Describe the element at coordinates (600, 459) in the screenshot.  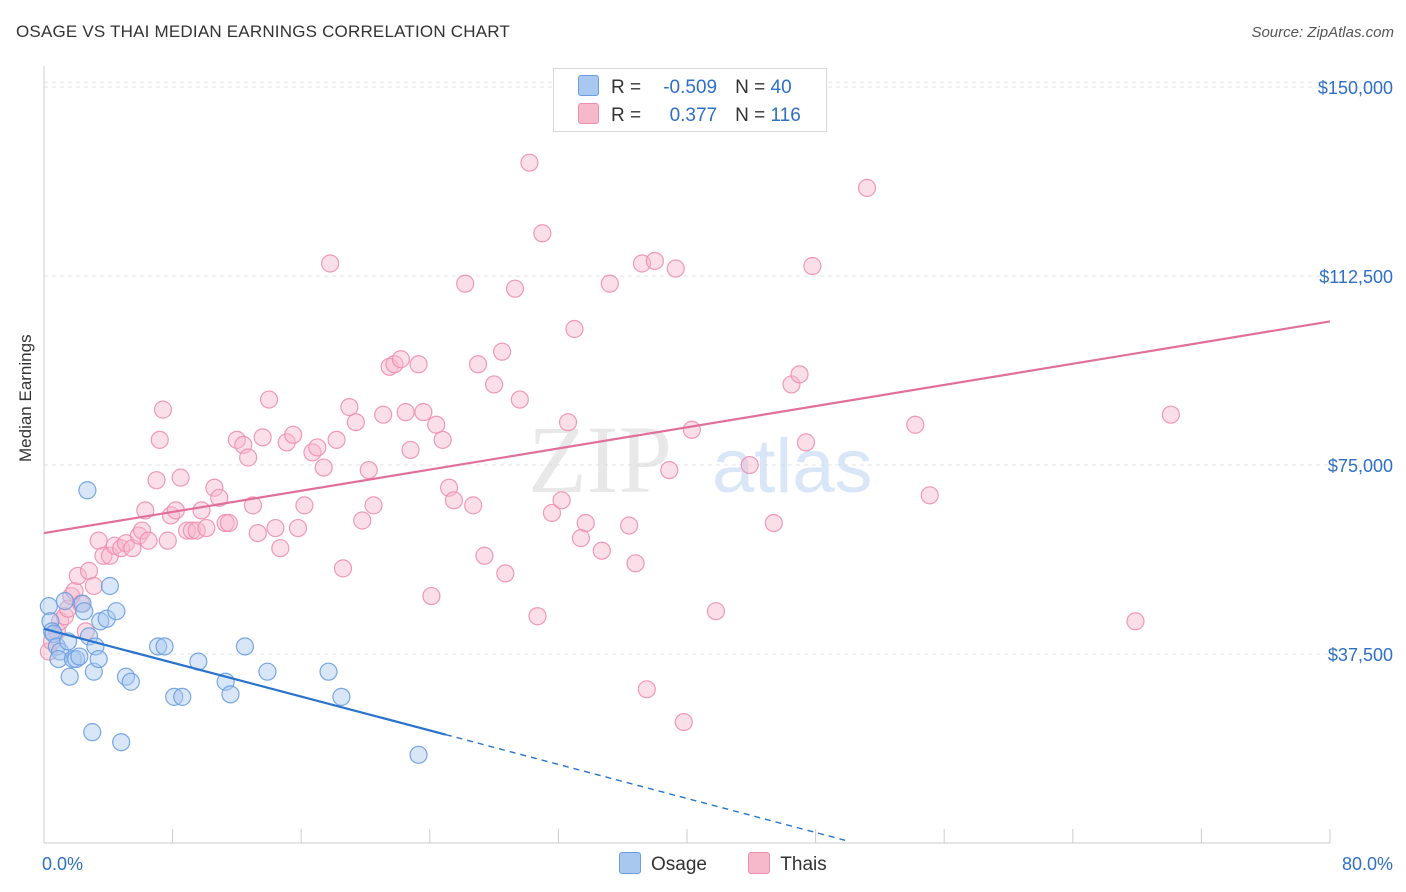
I see `watermark-zip: ZIP` at that location.